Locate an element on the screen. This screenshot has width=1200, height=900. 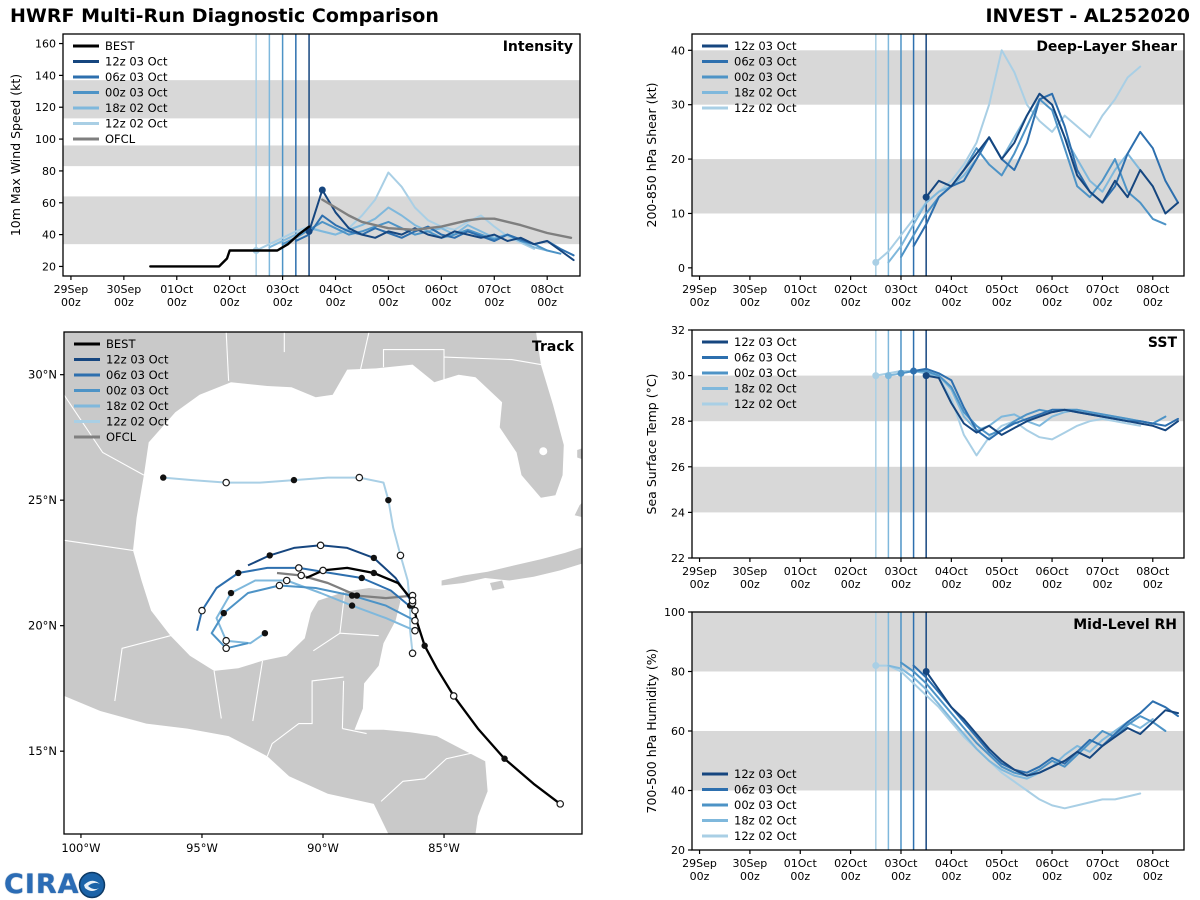
svg-text: 140 is located at coordinates (45, 75).